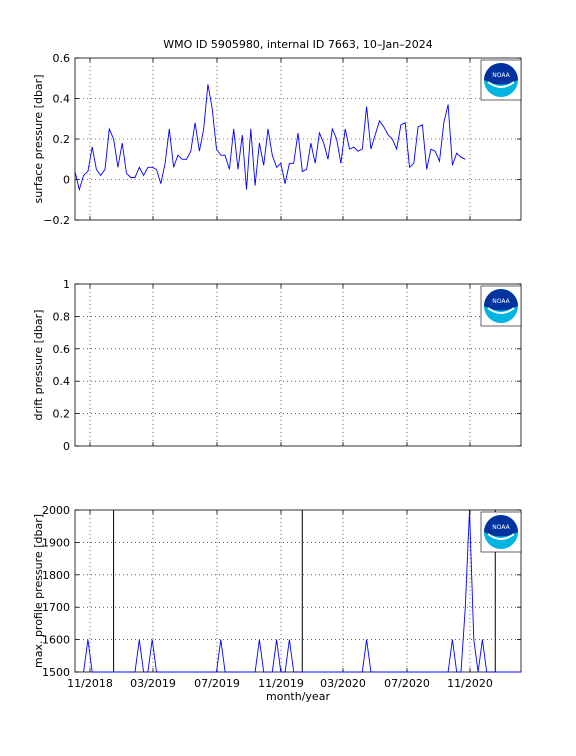 Image resolution: width=576 pixels, height=756 pixels. Describe the element at coordinates (343, 683) in the screenshot. I see `x-tick-label: 03/2020` at that location.